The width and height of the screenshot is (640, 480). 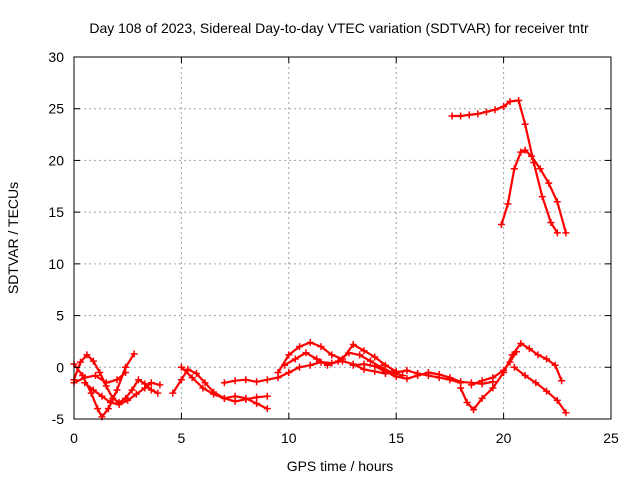 I want to click on series-track-o, so click(x=533, y=191).